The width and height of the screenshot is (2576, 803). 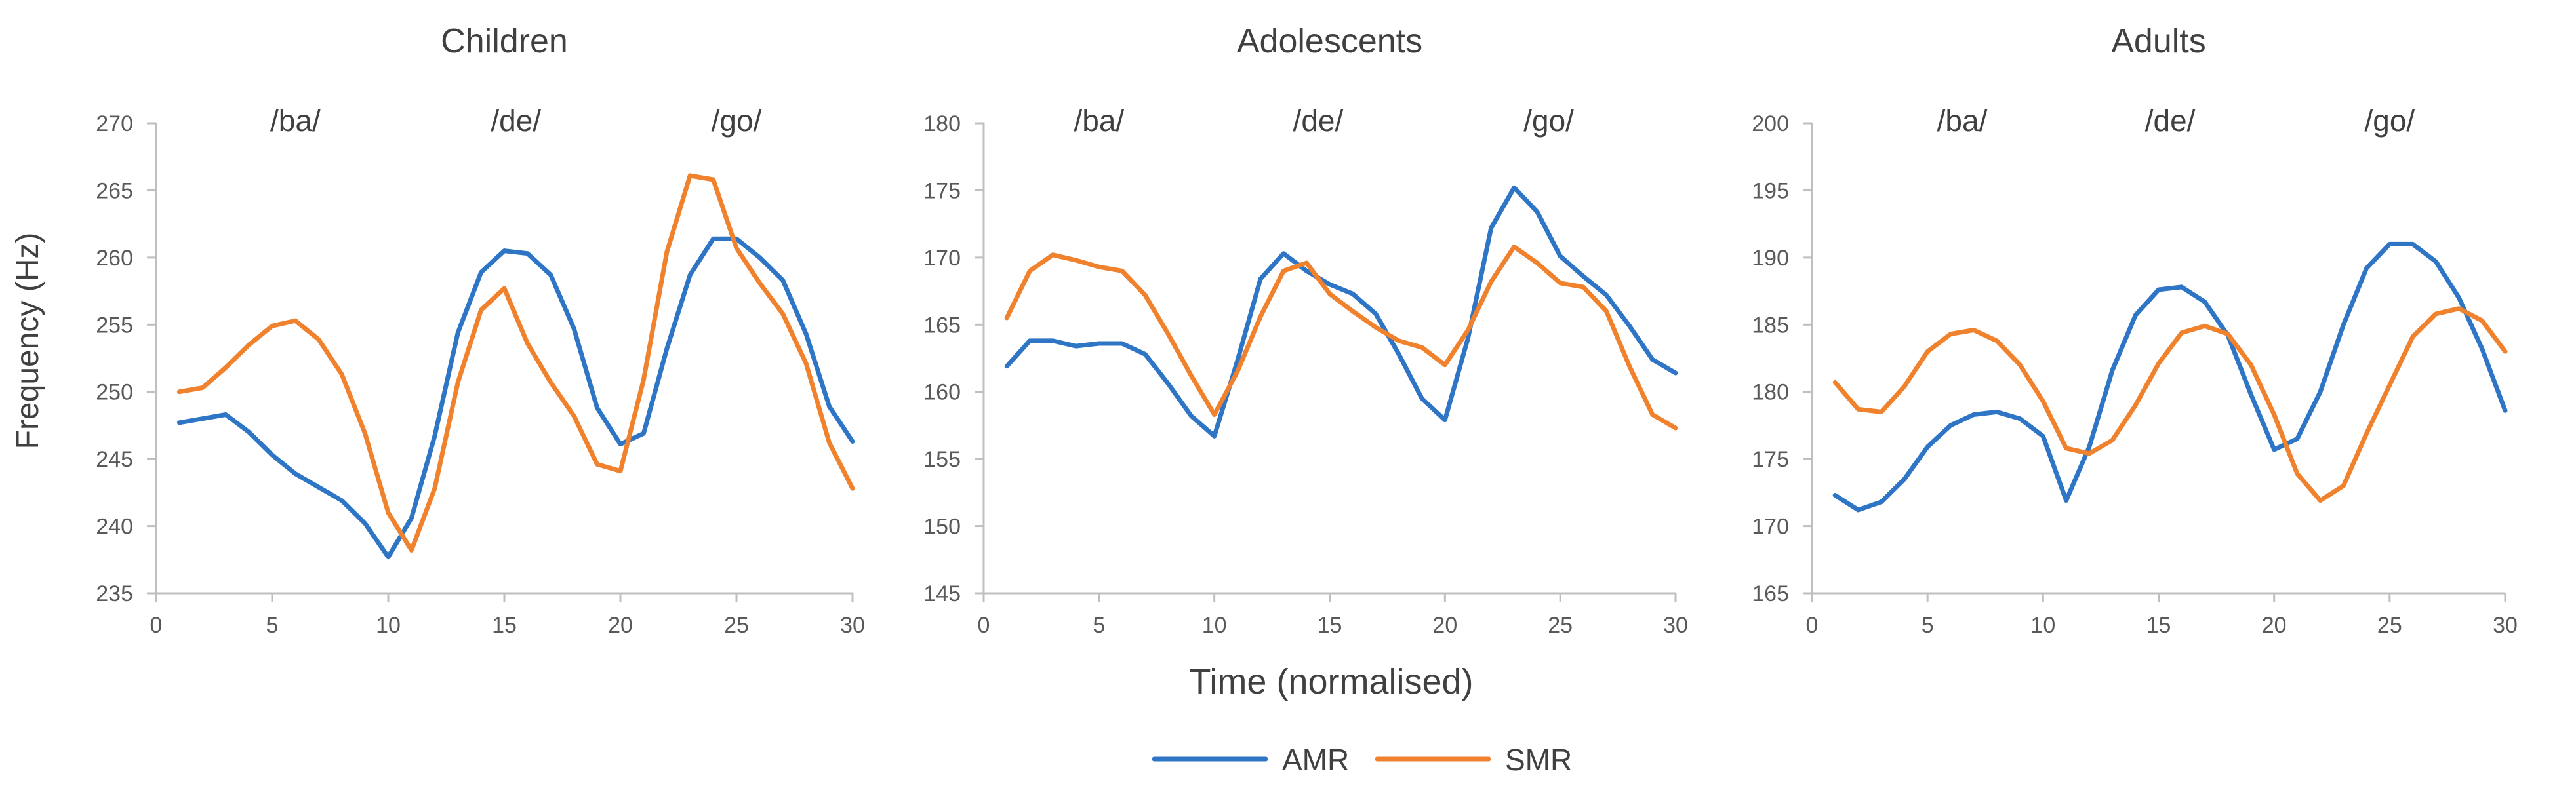 I want to click on y-tick-label: 245, so click(x=114, y=460).